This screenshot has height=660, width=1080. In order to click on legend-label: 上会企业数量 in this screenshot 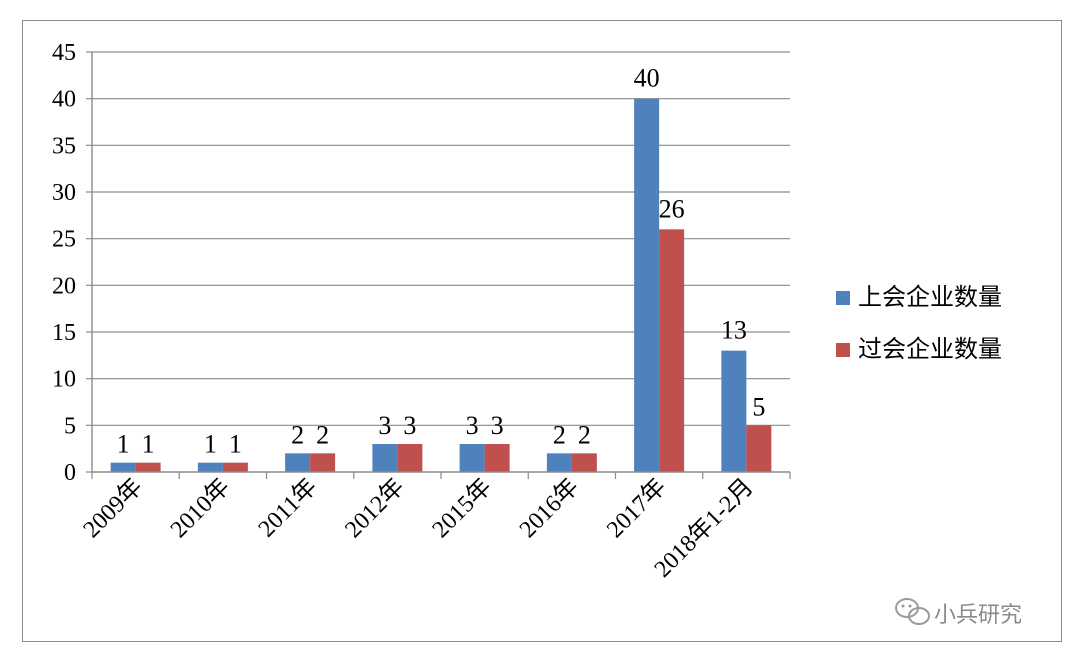, I will do `click(930, 297)`.